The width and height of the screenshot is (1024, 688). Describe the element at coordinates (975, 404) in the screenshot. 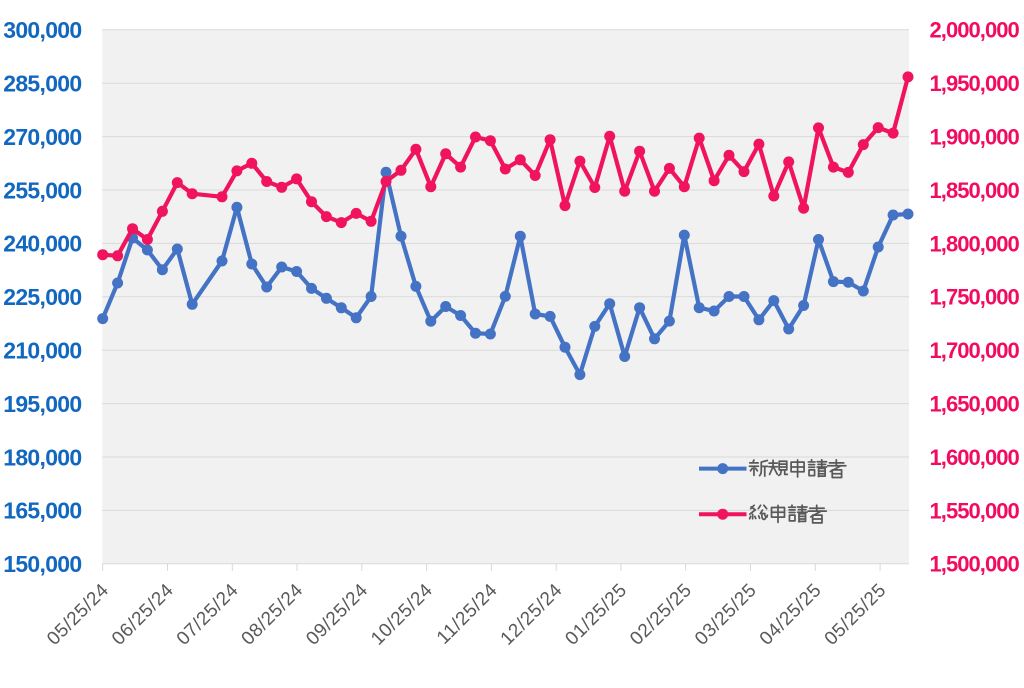

I see `svg-text: 1,650,000` at that location.